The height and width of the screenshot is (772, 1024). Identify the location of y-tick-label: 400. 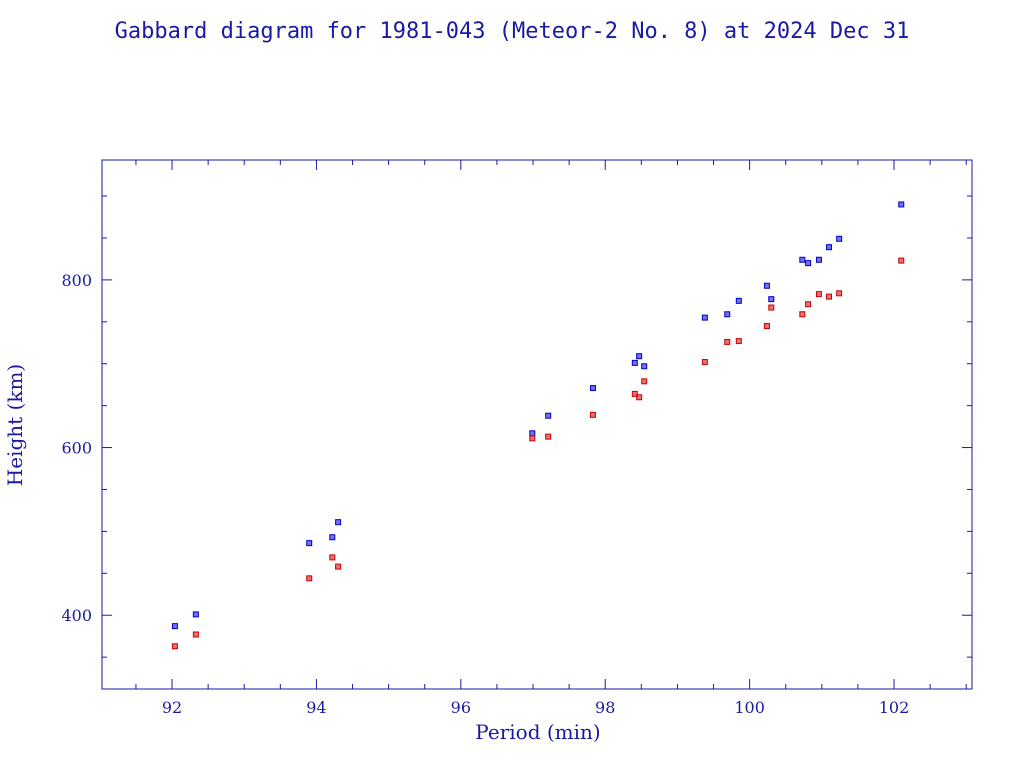
(76, 615).